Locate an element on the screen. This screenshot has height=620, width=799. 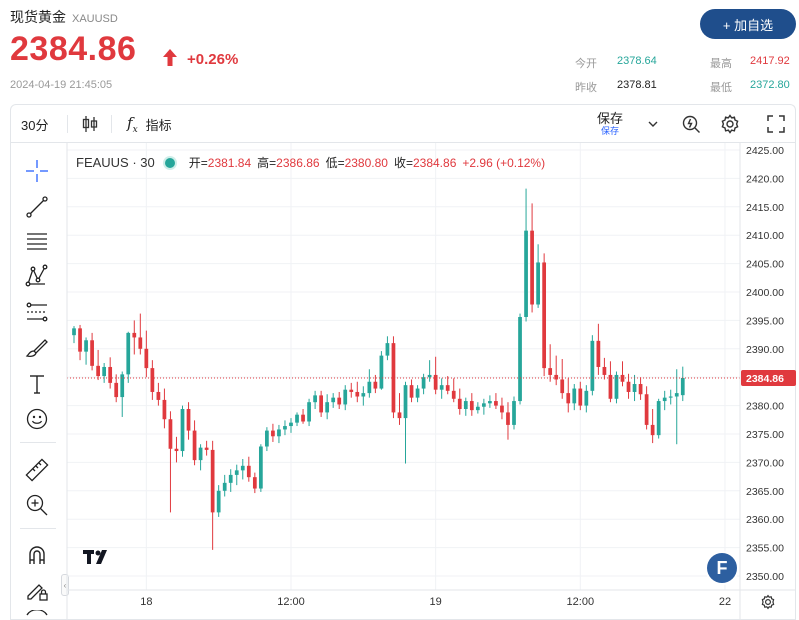
pattern-icon is located at coordinates (36, 275).